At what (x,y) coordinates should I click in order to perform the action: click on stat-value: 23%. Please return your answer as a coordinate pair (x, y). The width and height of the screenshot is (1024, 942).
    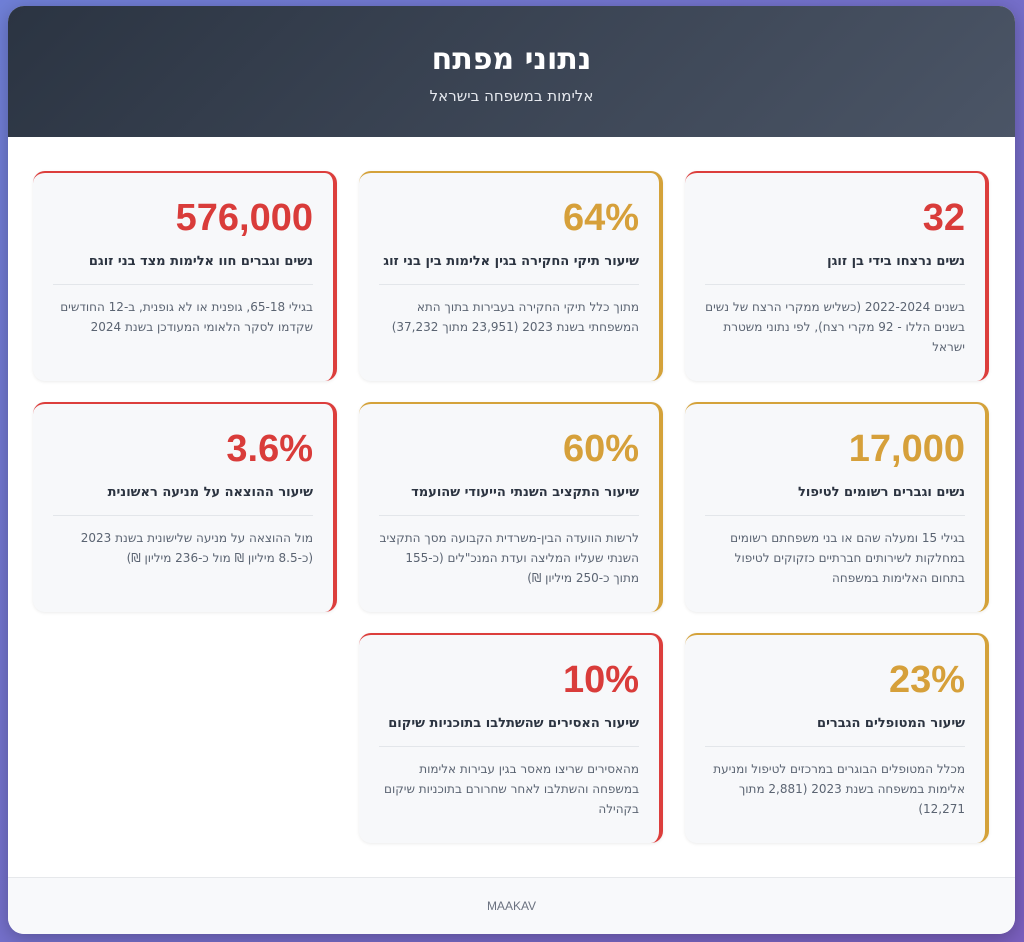
    Looking at the image, I should click on (926, 680).